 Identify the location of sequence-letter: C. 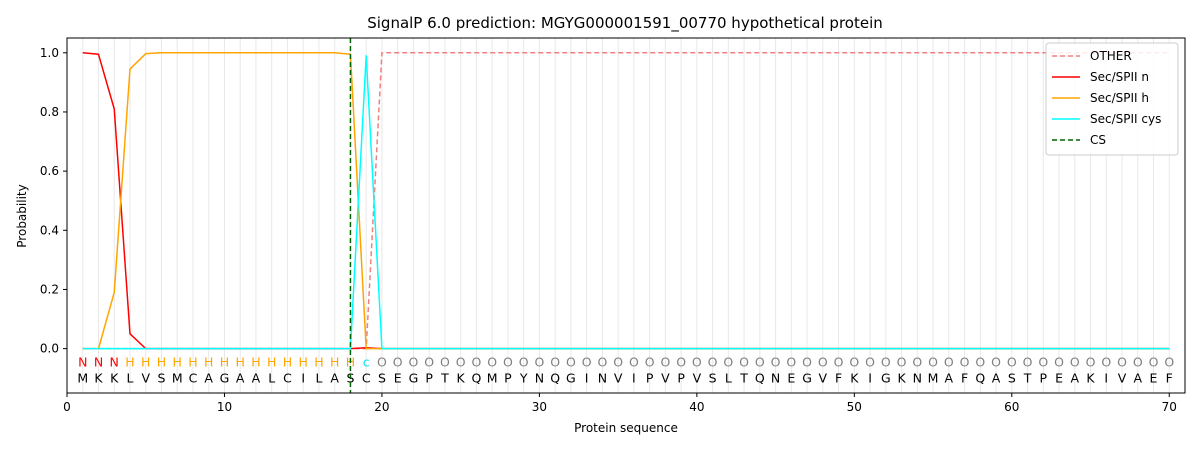
(366, 378).